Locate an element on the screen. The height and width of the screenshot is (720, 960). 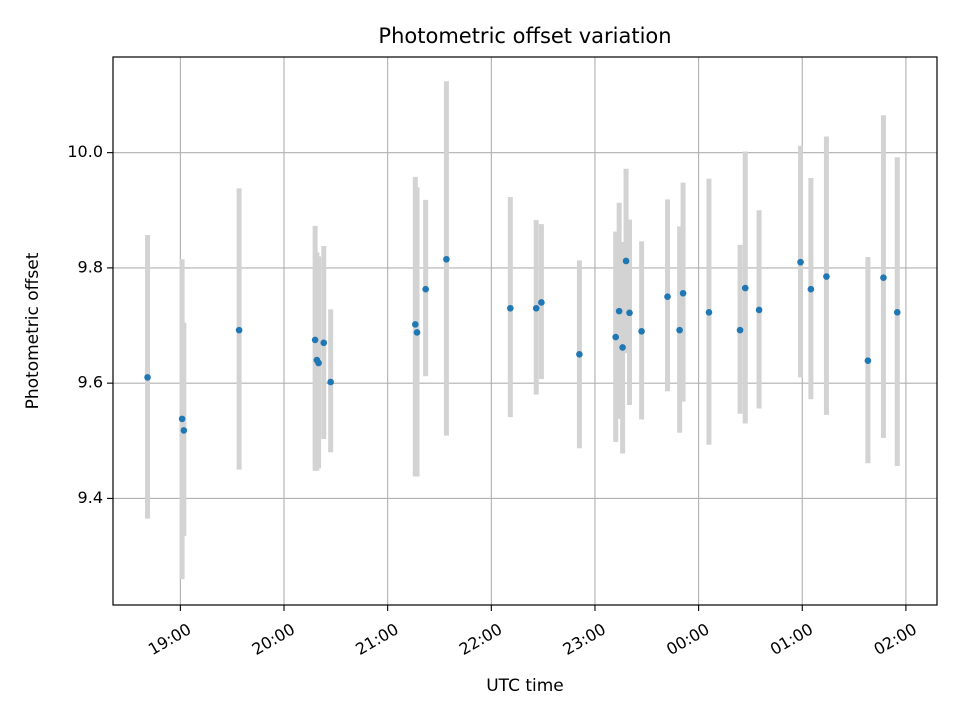
y-tick-label: 9.4 is located at coordinates (90, 497).